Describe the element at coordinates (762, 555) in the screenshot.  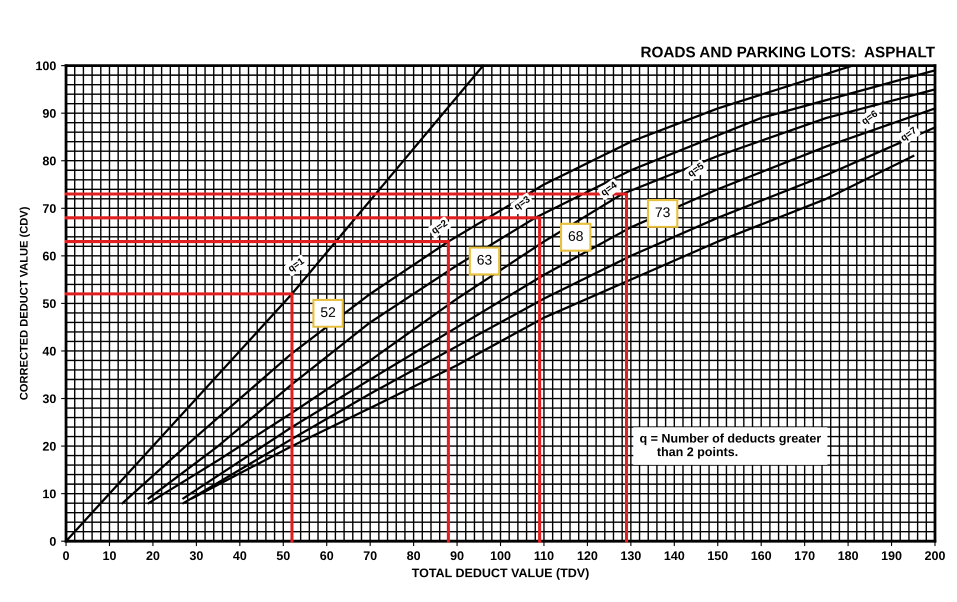
I see `x-tick-label: 160` at that location.